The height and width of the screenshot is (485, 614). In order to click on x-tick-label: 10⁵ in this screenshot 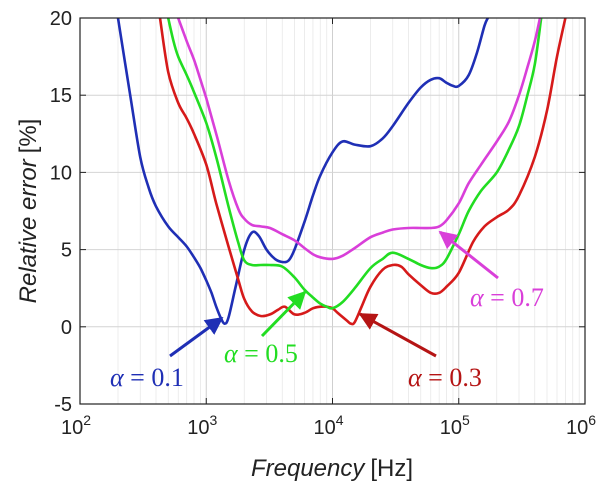, I will do `click(455, 425)`.